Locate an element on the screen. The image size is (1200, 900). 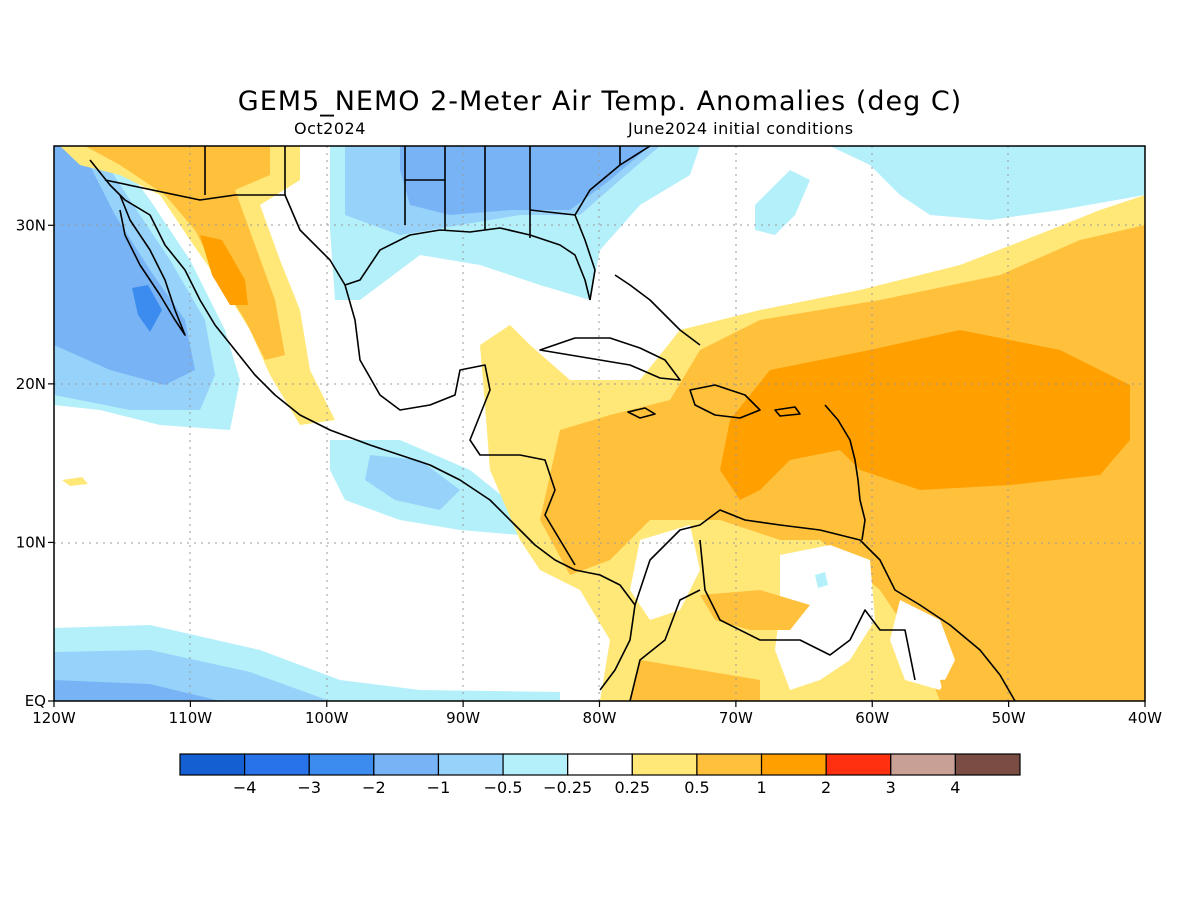
colorbar-label: −2 is located at coordinates (374, 787).